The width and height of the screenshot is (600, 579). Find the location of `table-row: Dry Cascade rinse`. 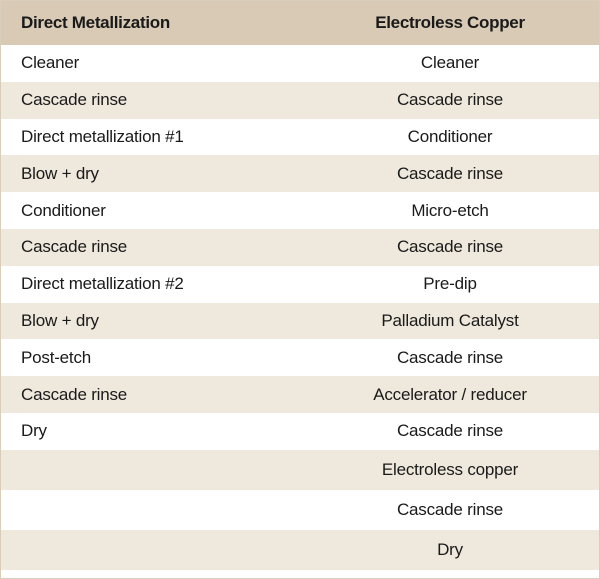

table-row: Dry Cascade rinse is located at coordinates (300, 431).